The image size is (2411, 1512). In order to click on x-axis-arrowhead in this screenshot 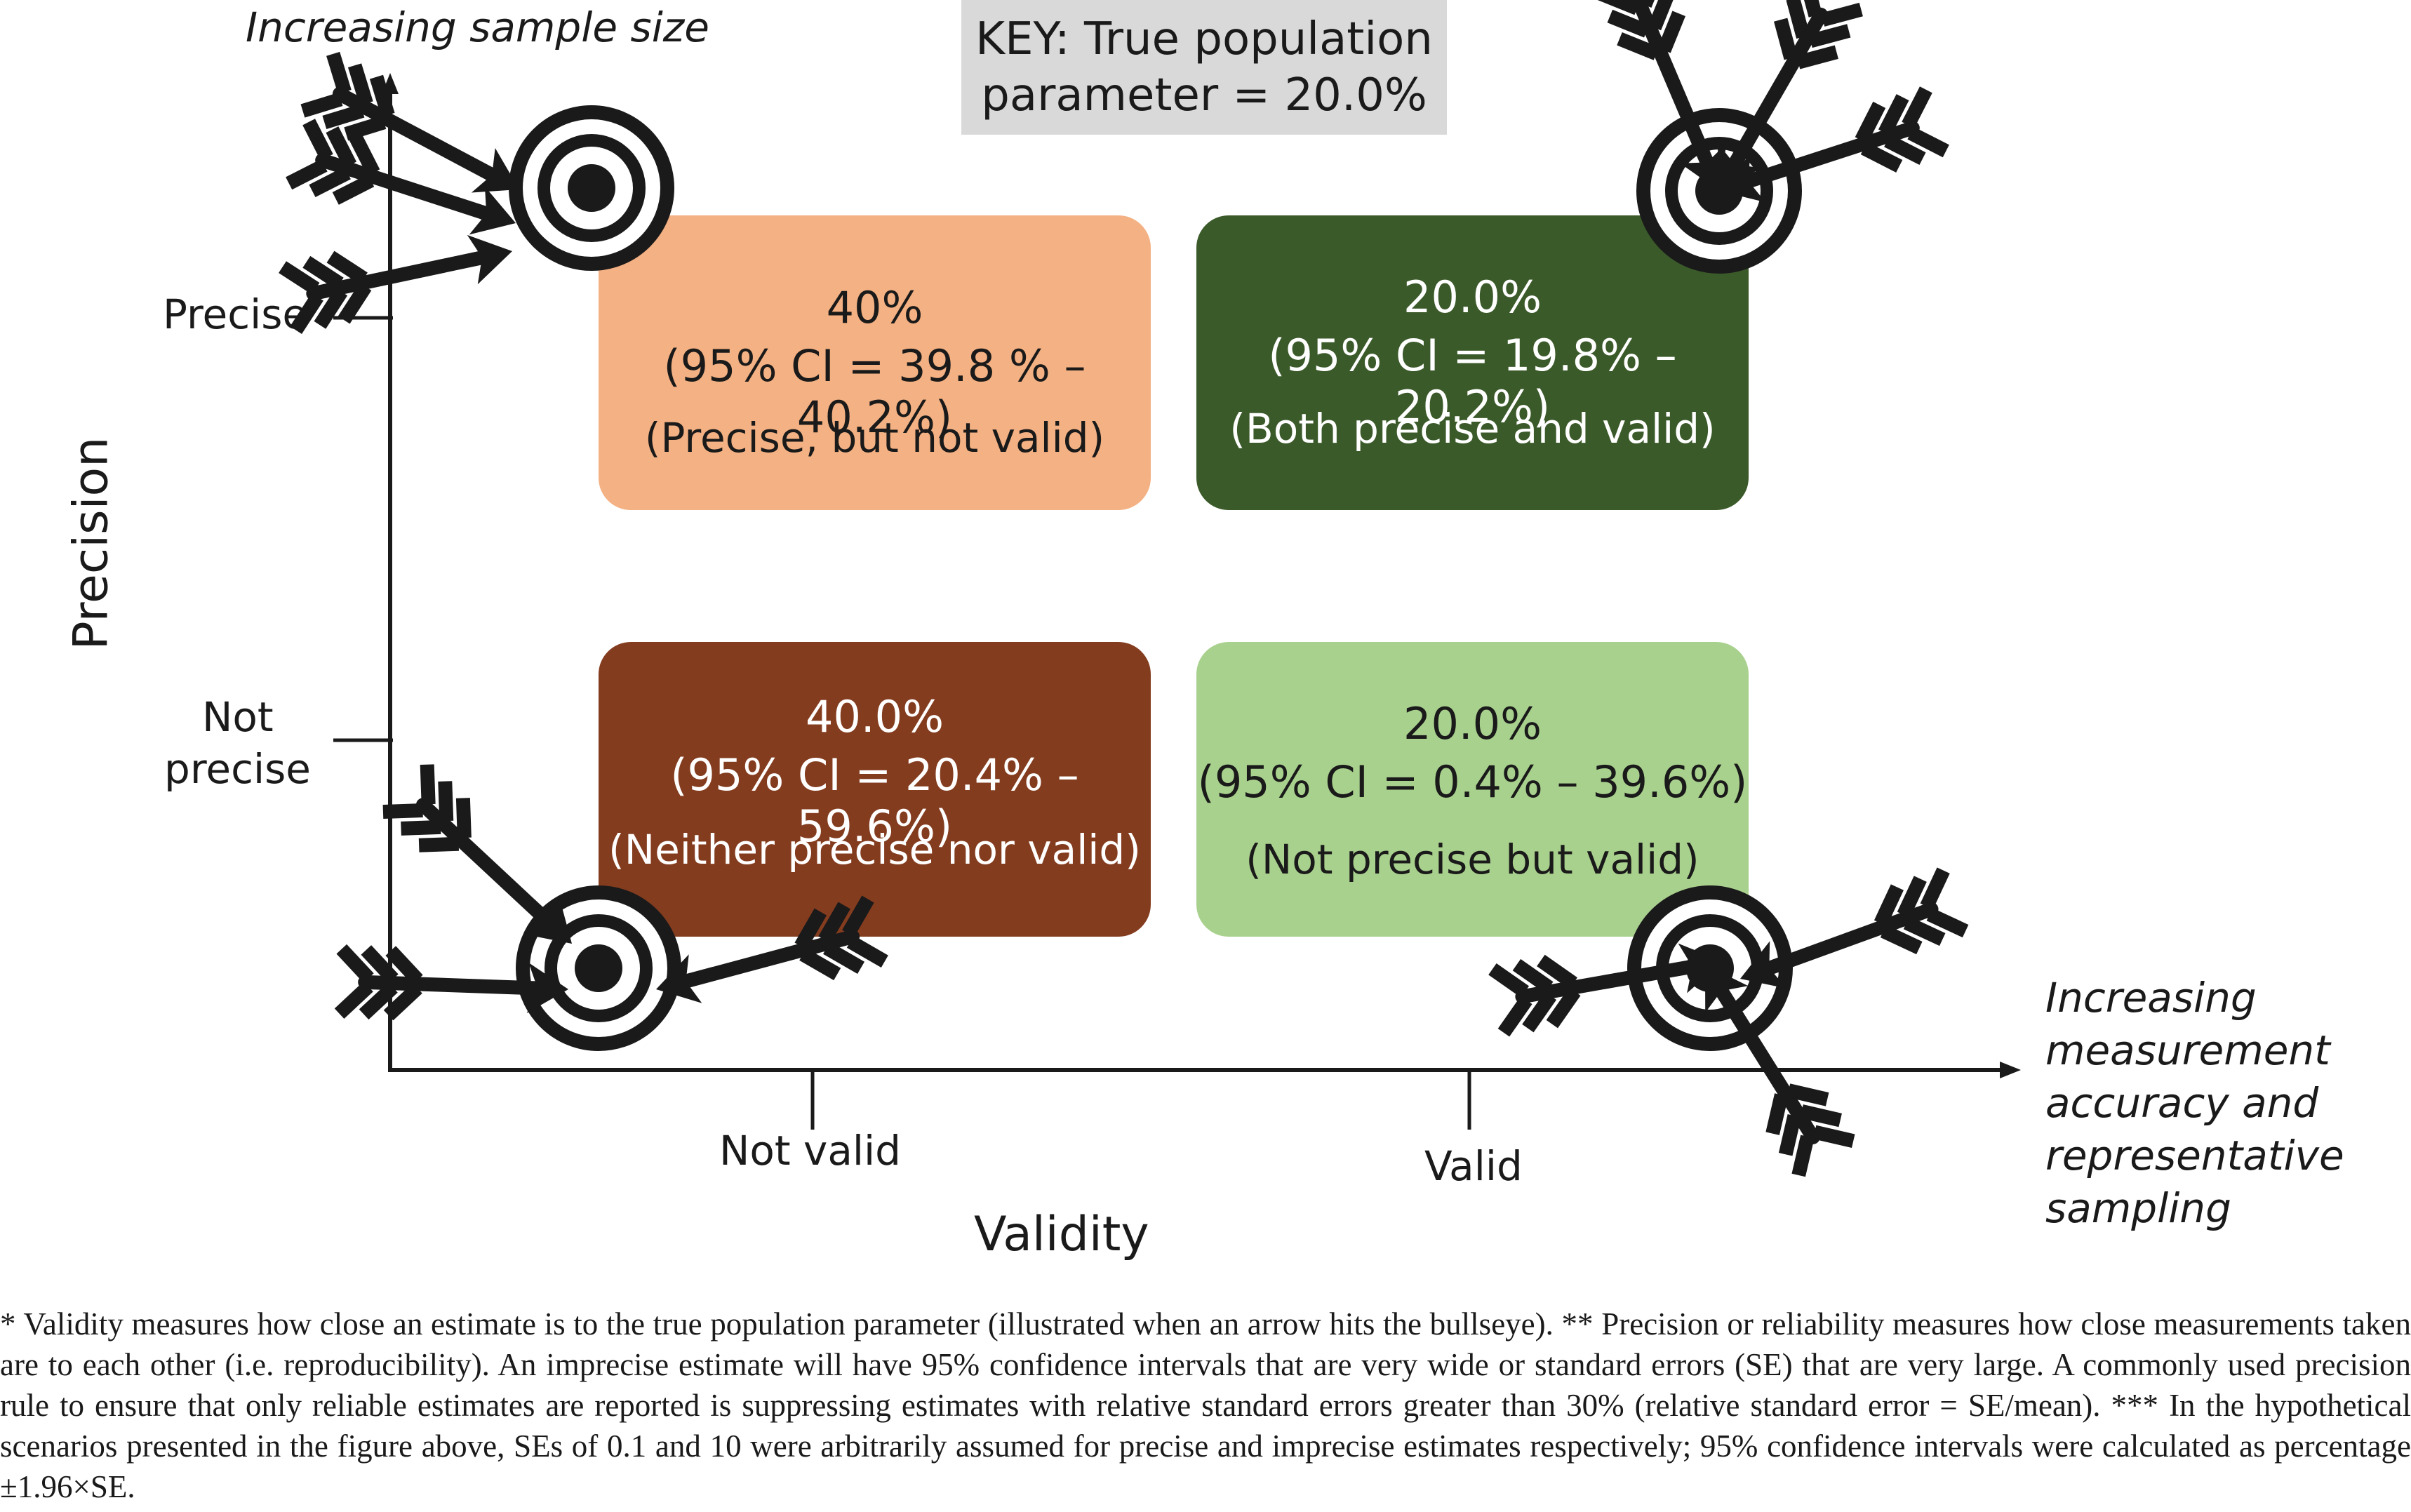, I will do `click(2011, 1070)`.